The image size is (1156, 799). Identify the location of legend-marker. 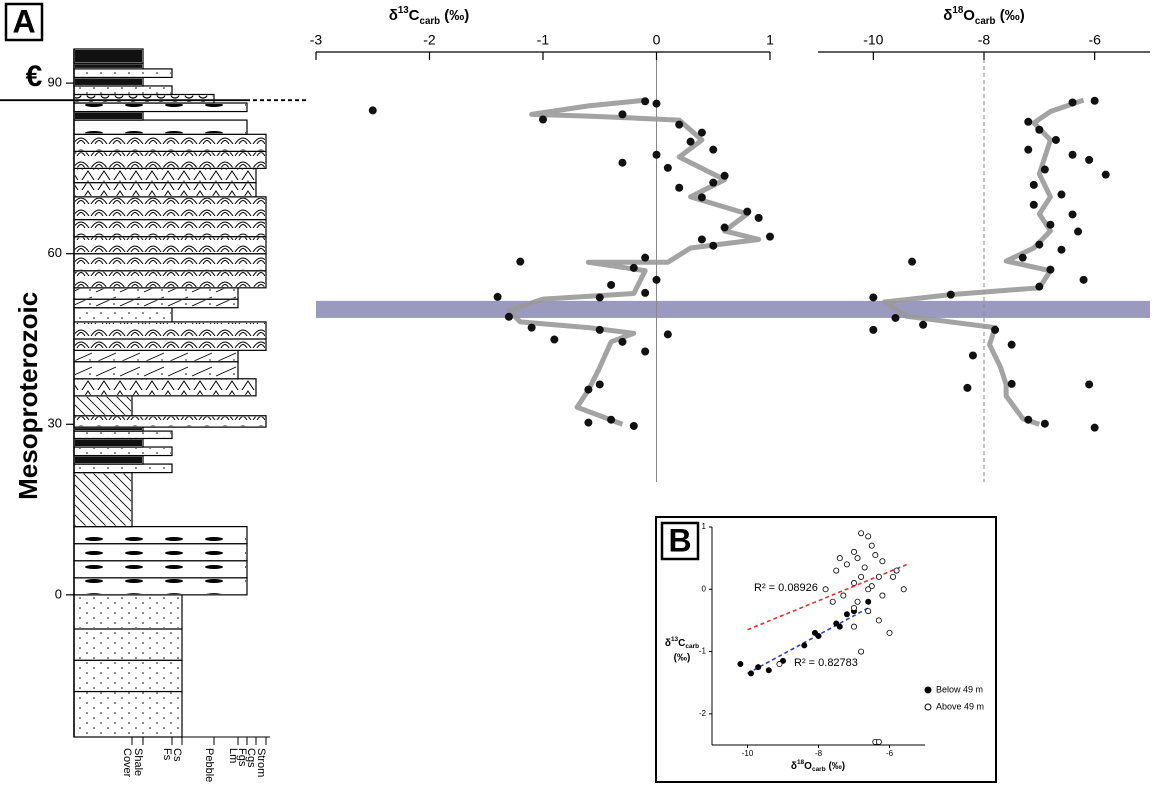
(928, 707).